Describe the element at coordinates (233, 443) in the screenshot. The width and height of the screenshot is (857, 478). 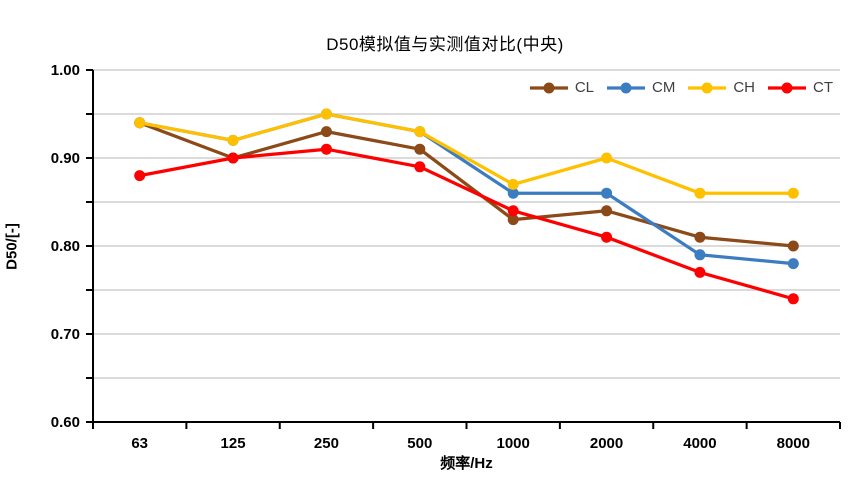
I see `x-tick-label: 125` at that location.